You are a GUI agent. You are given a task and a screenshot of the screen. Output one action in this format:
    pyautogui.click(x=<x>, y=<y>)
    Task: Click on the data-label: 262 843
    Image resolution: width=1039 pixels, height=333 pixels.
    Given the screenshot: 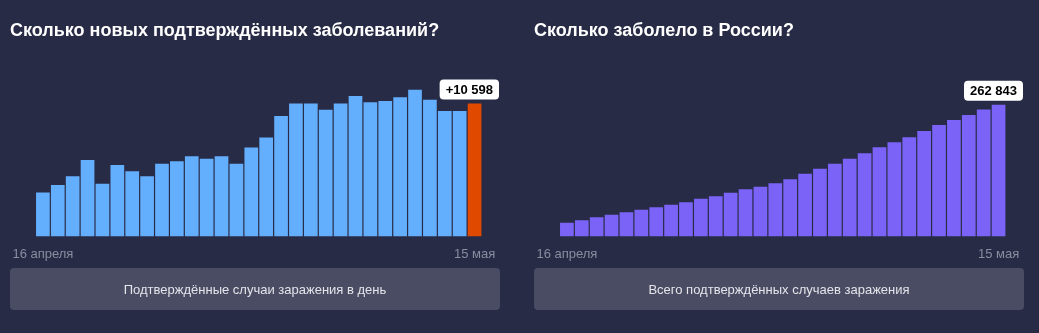 What is the action you would take?
    pyautogui.click(x=993, y=91)
    